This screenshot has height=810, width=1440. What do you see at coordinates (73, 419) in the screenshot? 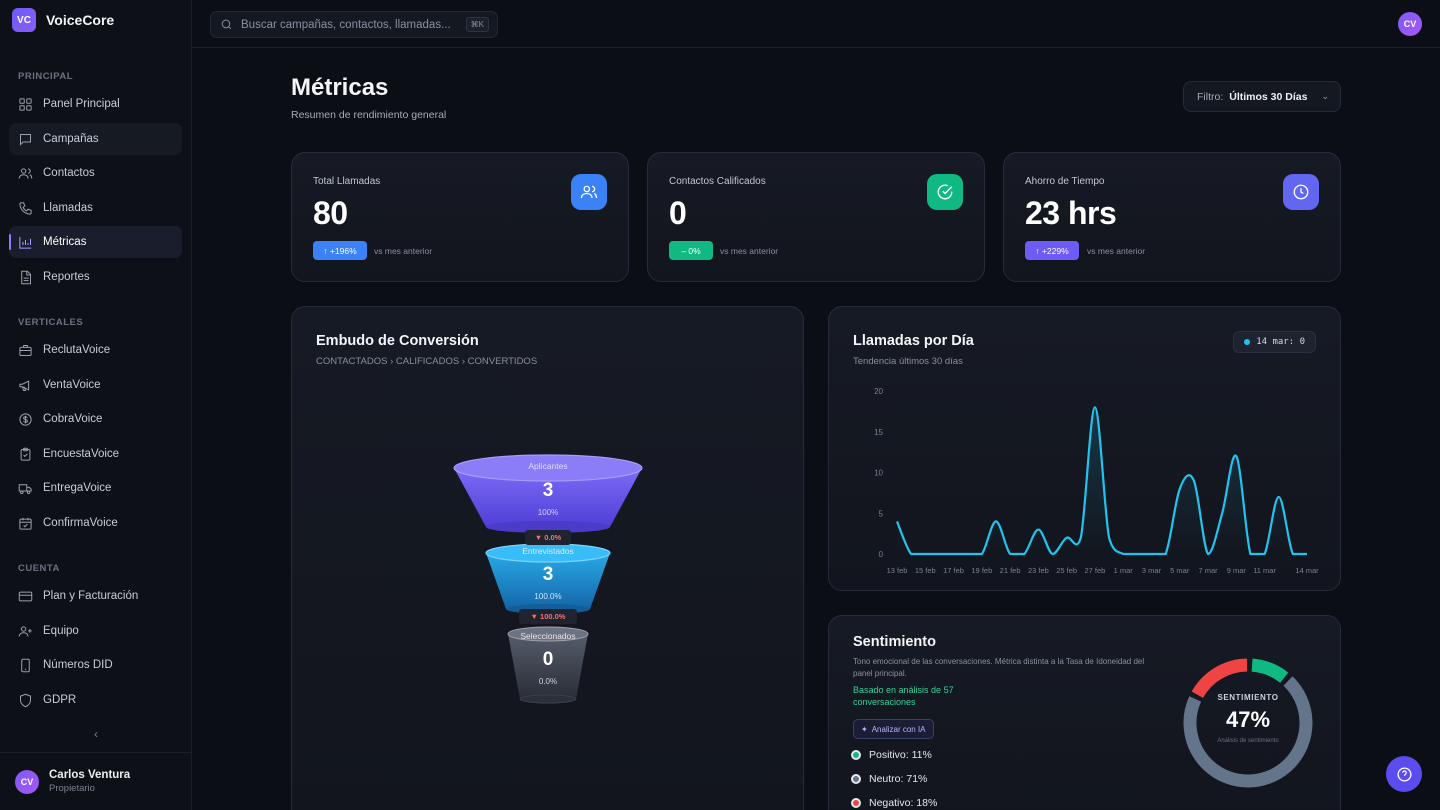
I see `nav-label: CobraVoice` at bounding box center [73, 419].